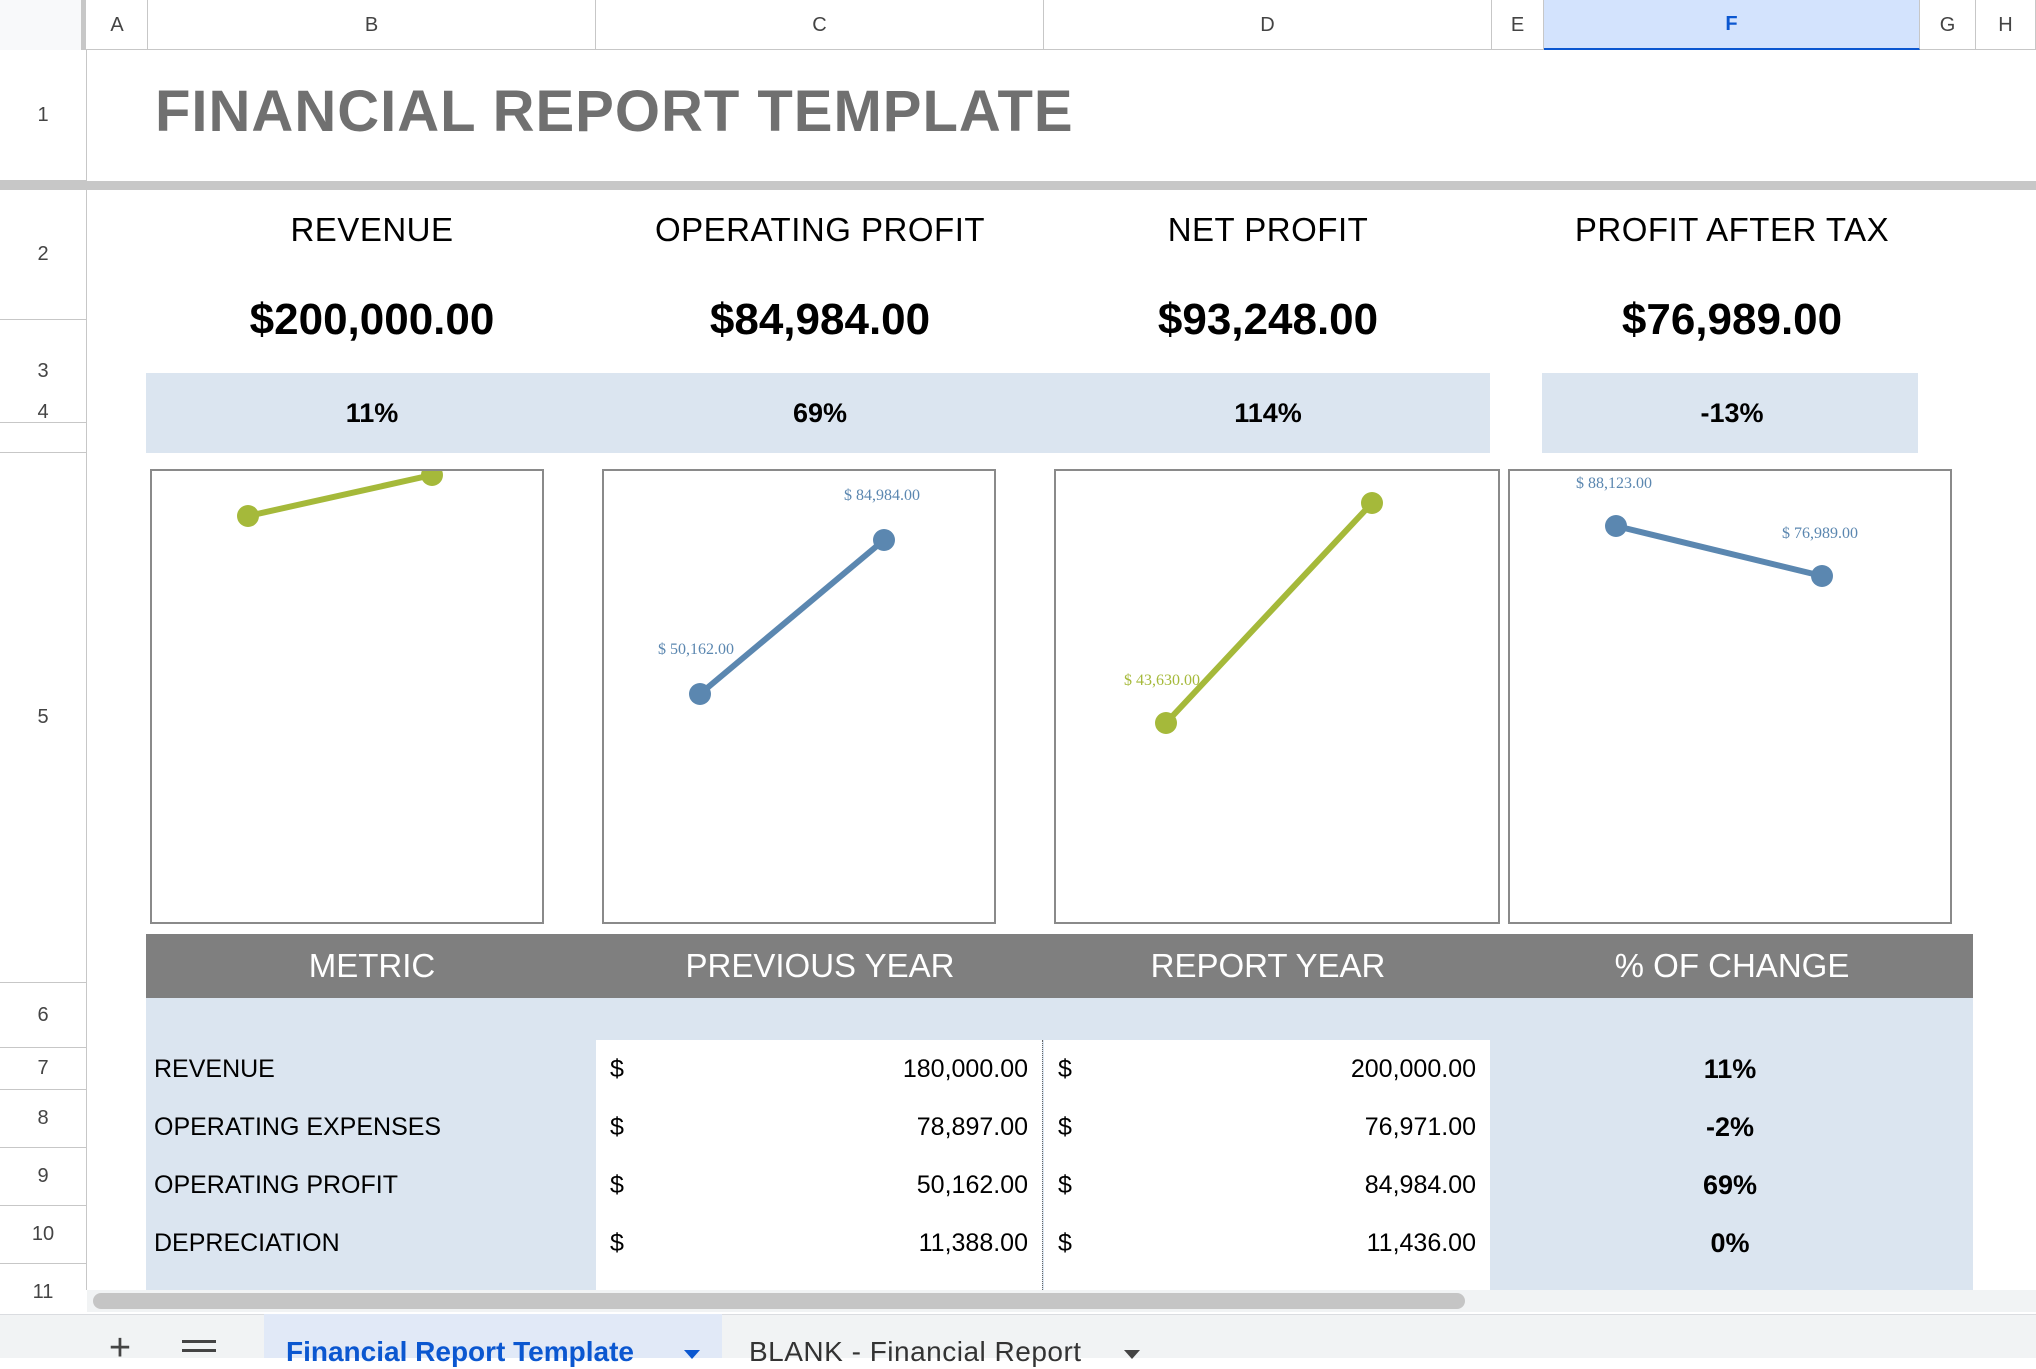 The height and width of the screenshot is (1369, 2036). Describe the element at coordinates (1413, 1068) in the screenshot. I see `report-year-value: 200,000.00` at that location.